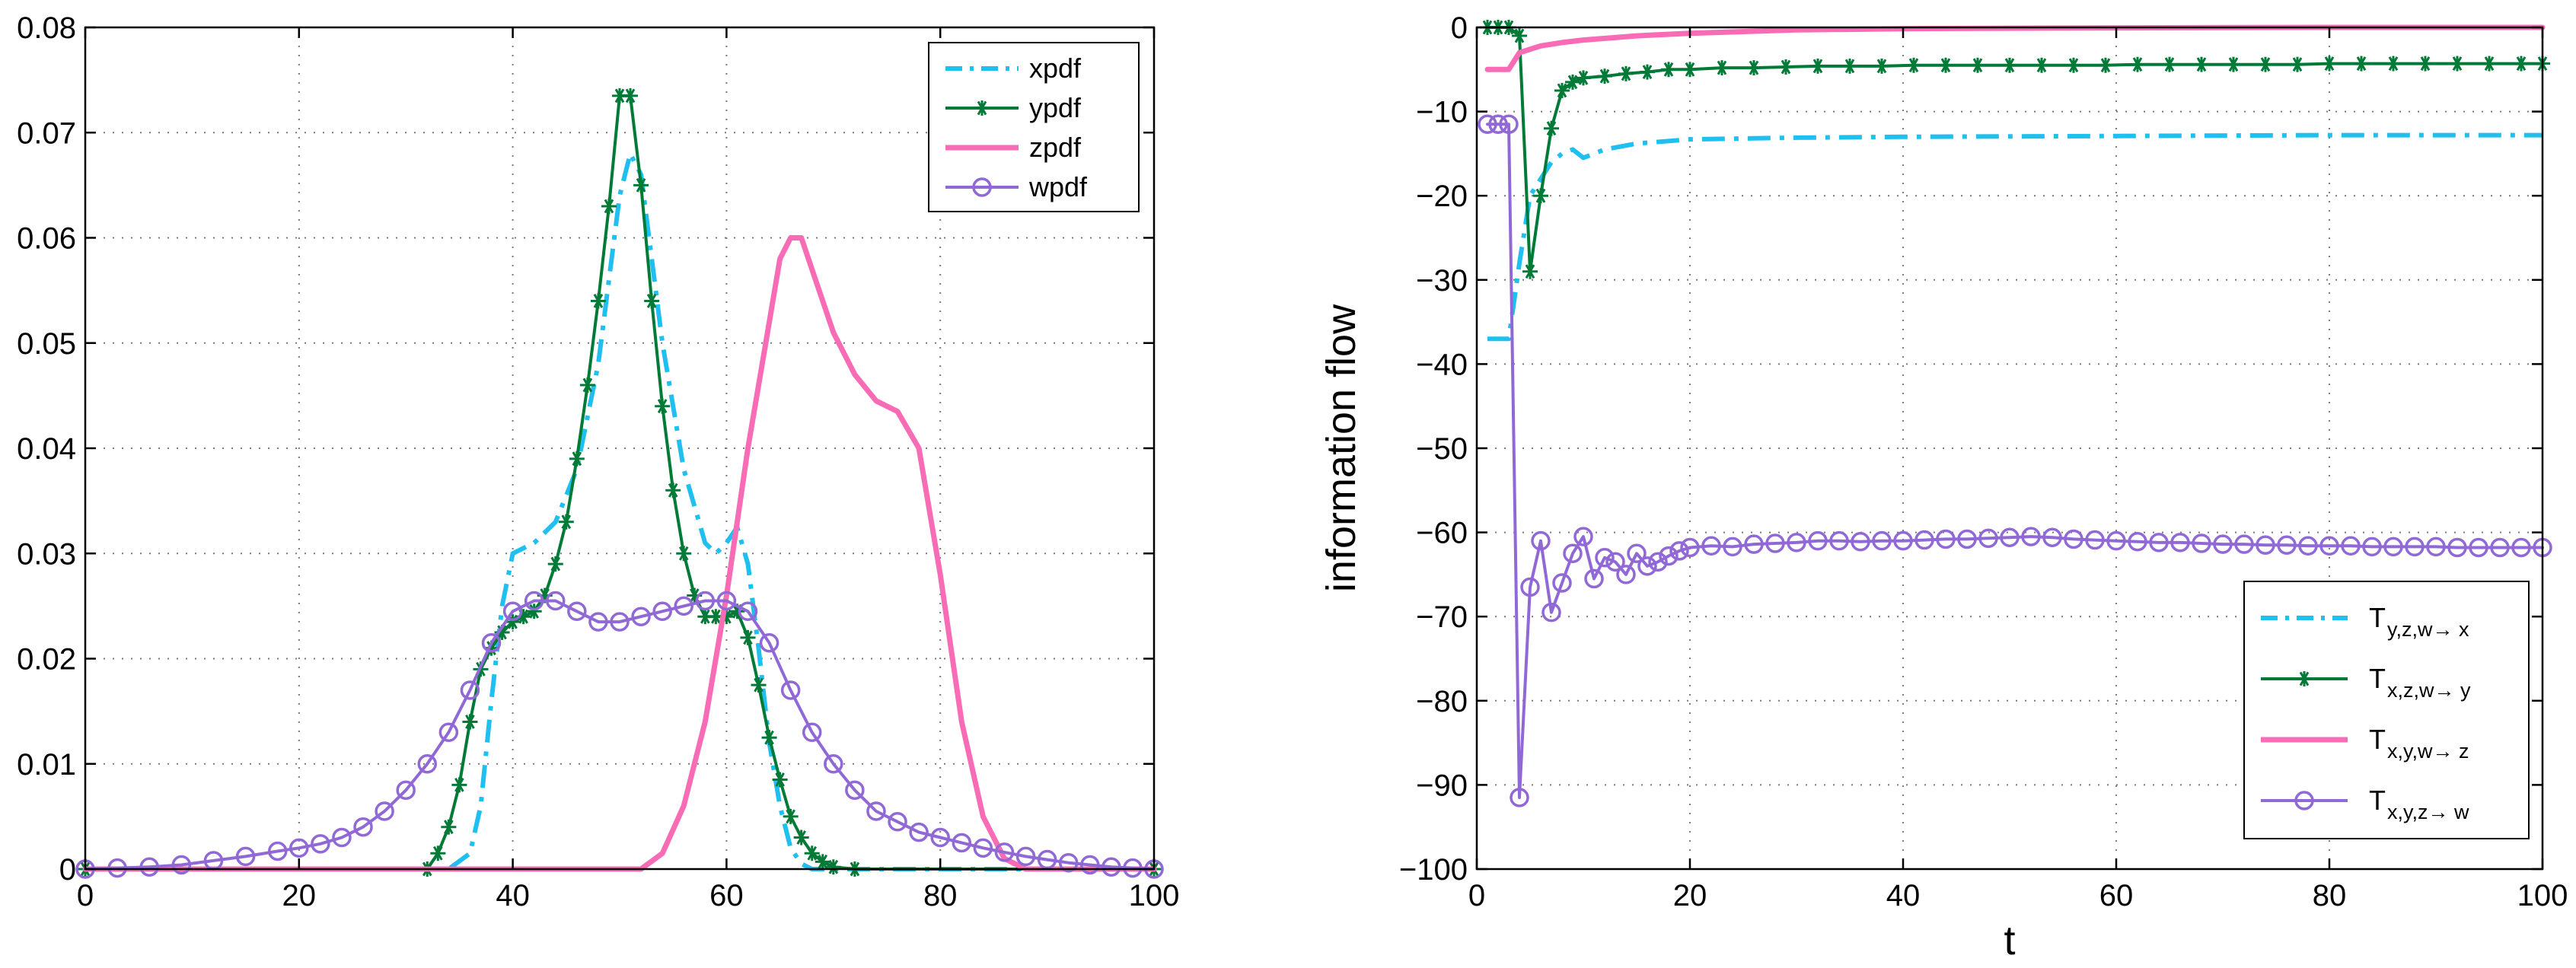 The width and height of the screenshot is (2576, 968). Describe the element at coordinates (46, 449) in the screenshot. I see `y-tick-label: 0.04` at that location.